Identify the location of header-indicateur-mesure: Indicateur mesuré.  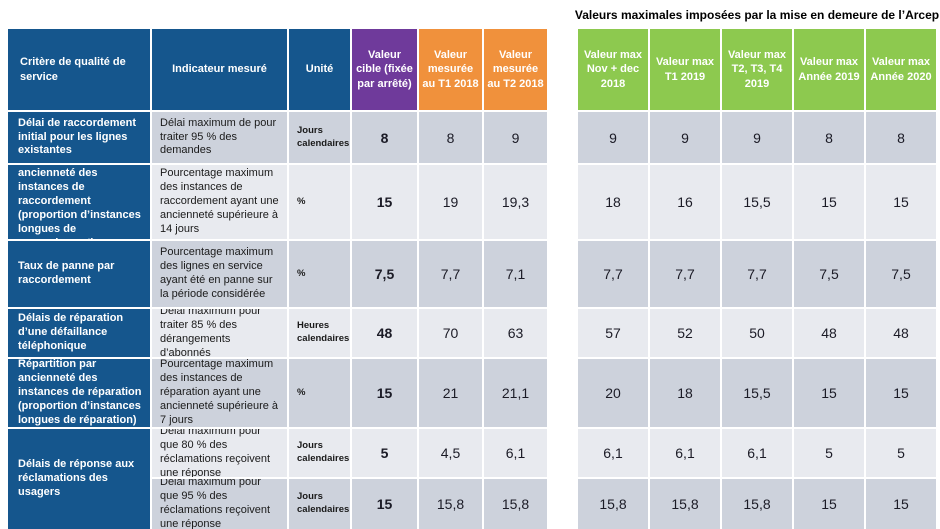
(219, 69).